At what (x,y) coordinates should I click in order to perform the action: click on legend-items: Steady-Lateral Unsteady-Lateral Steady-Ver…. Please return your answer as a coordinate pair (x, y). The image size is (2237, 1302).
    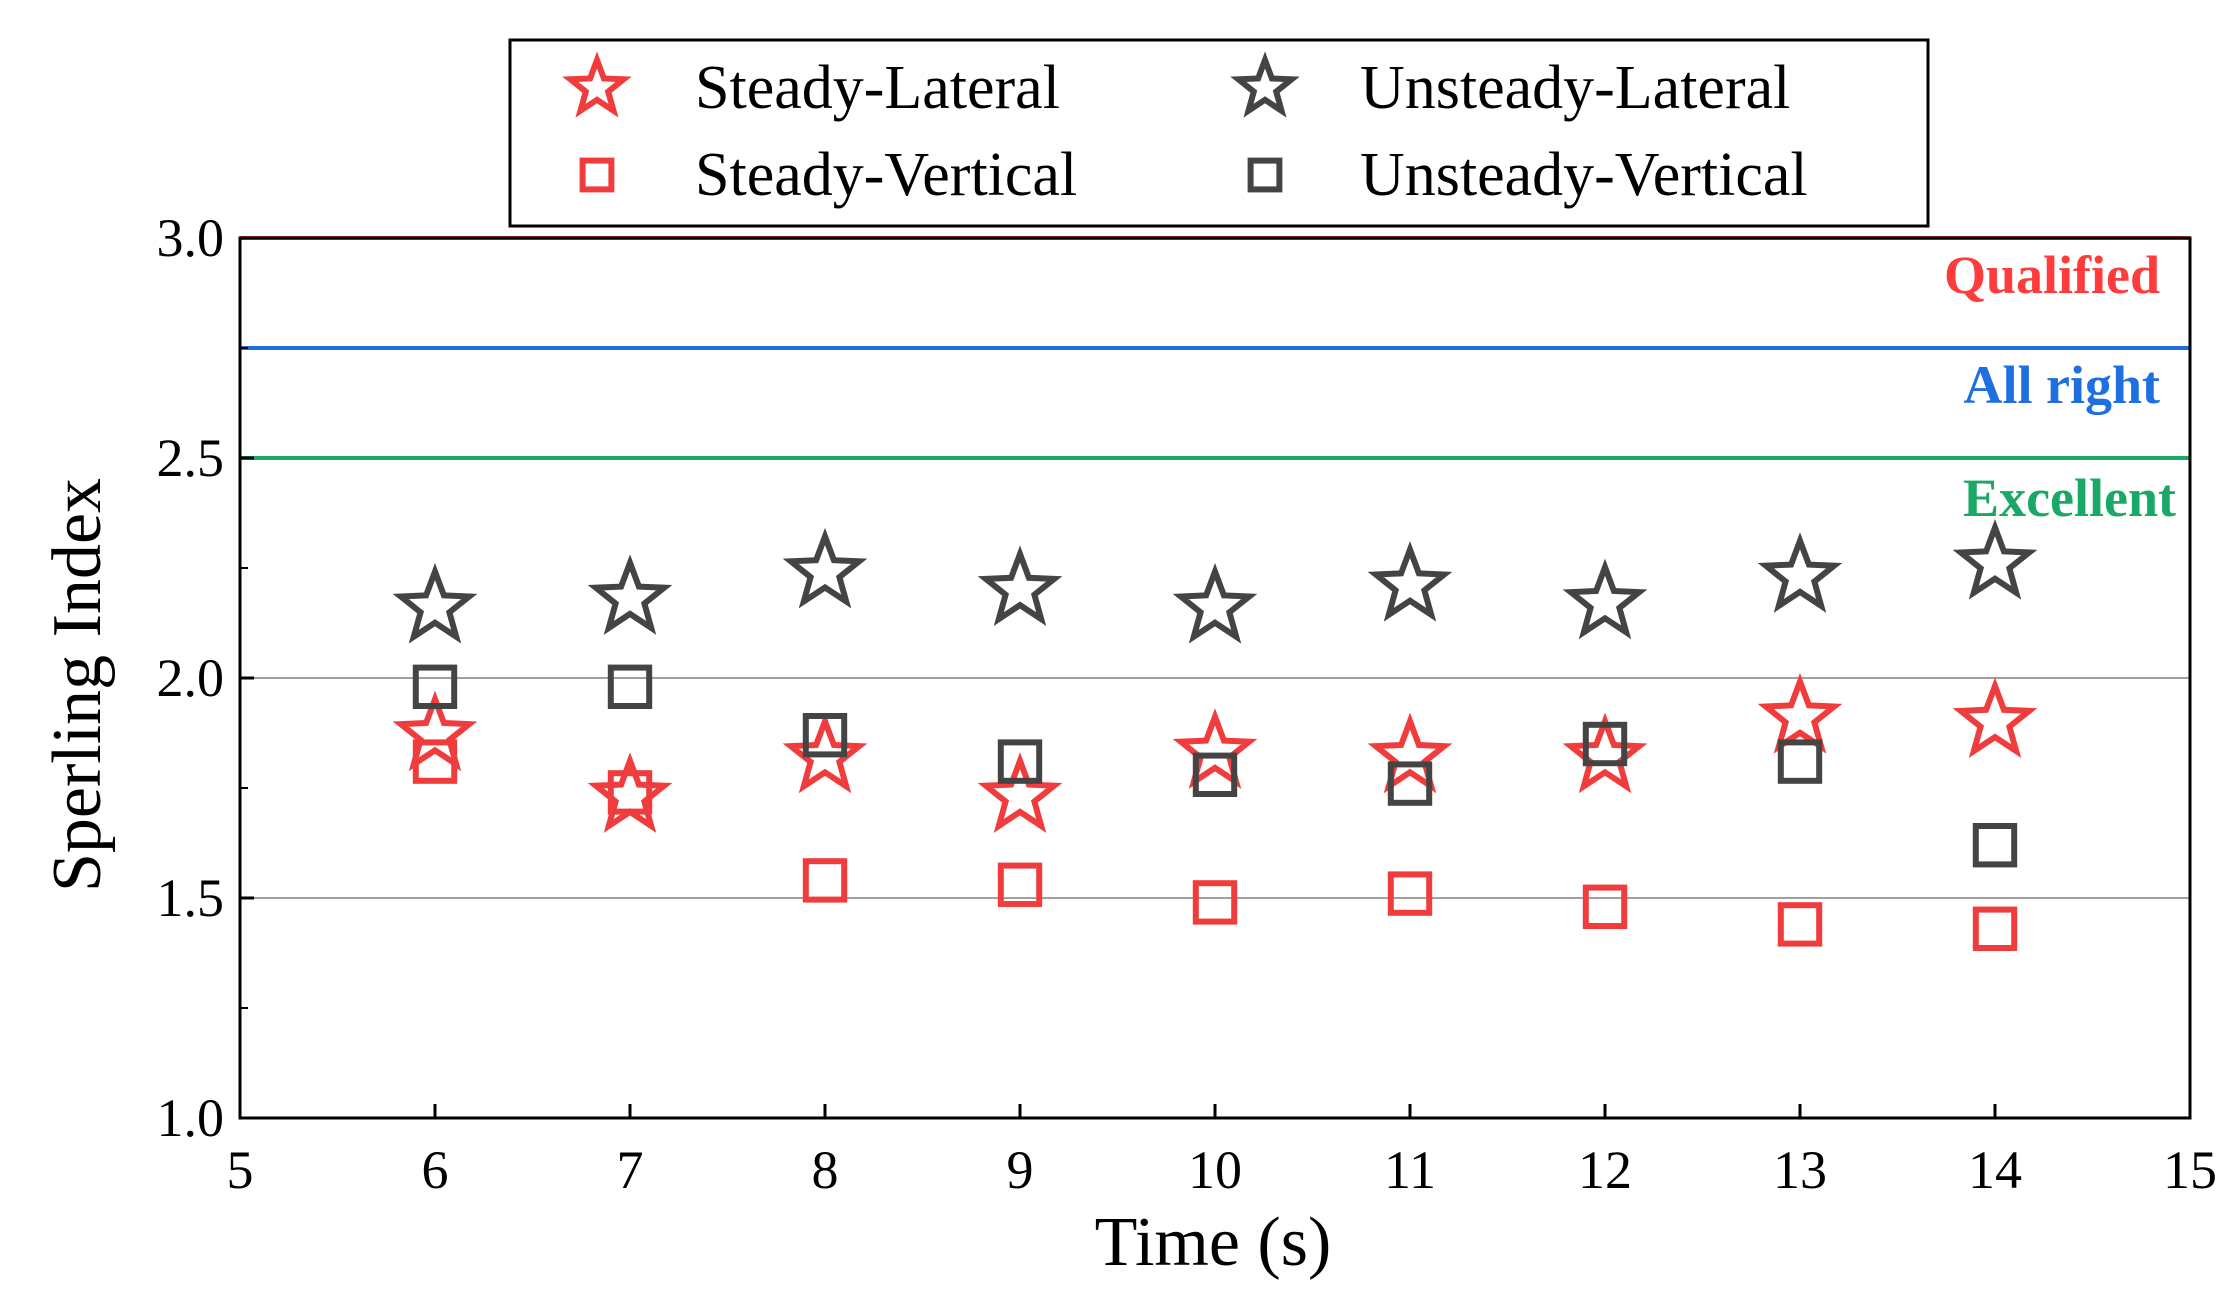
    Looking at the image, I should click on (1185, 130).